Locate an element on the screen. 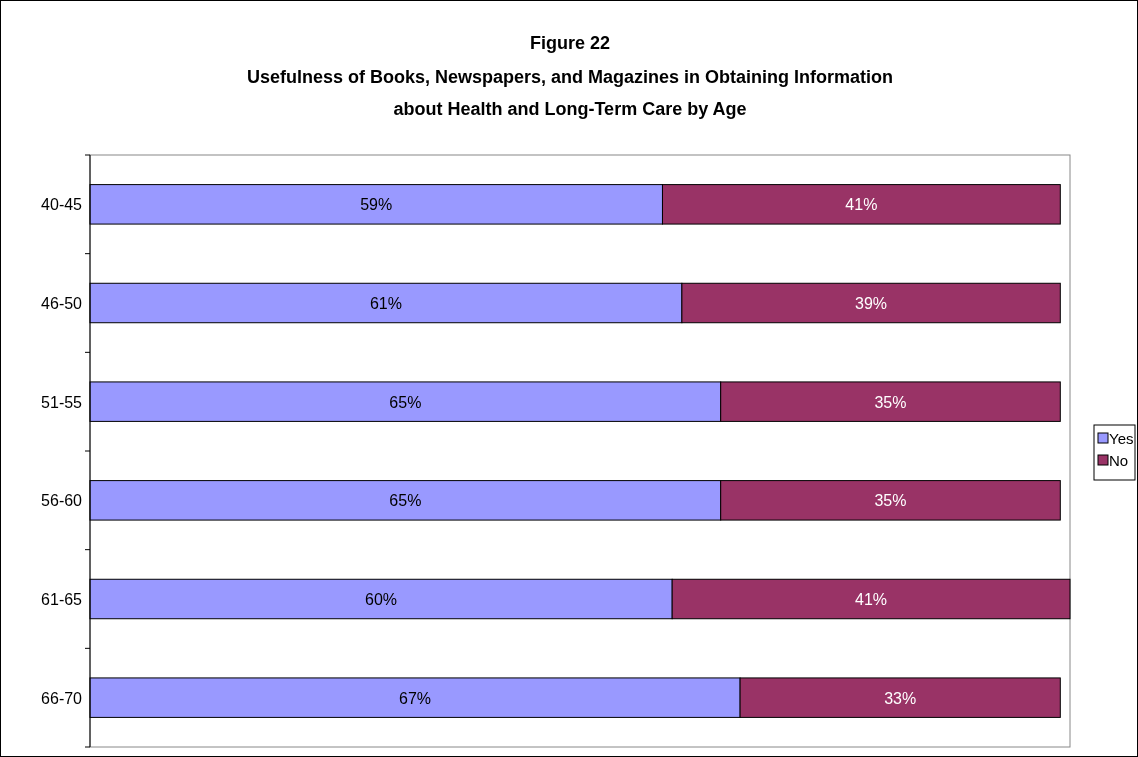 The image size is (1138, 757). y-tick-label: 40-45 is located at coordinates (62, 205).